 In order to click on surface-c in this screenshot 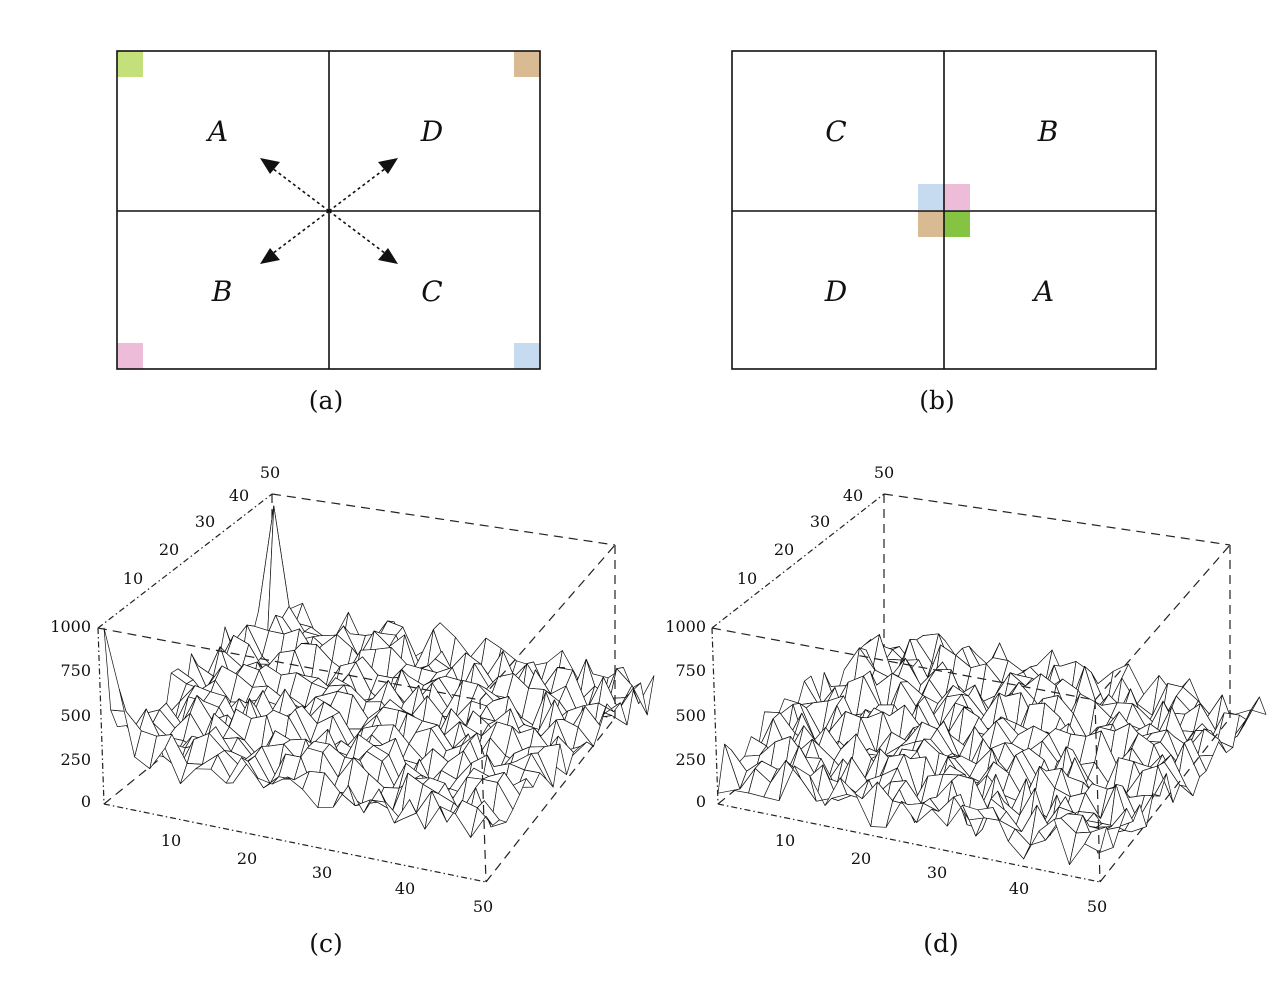, I will do `click(379, 671)`.